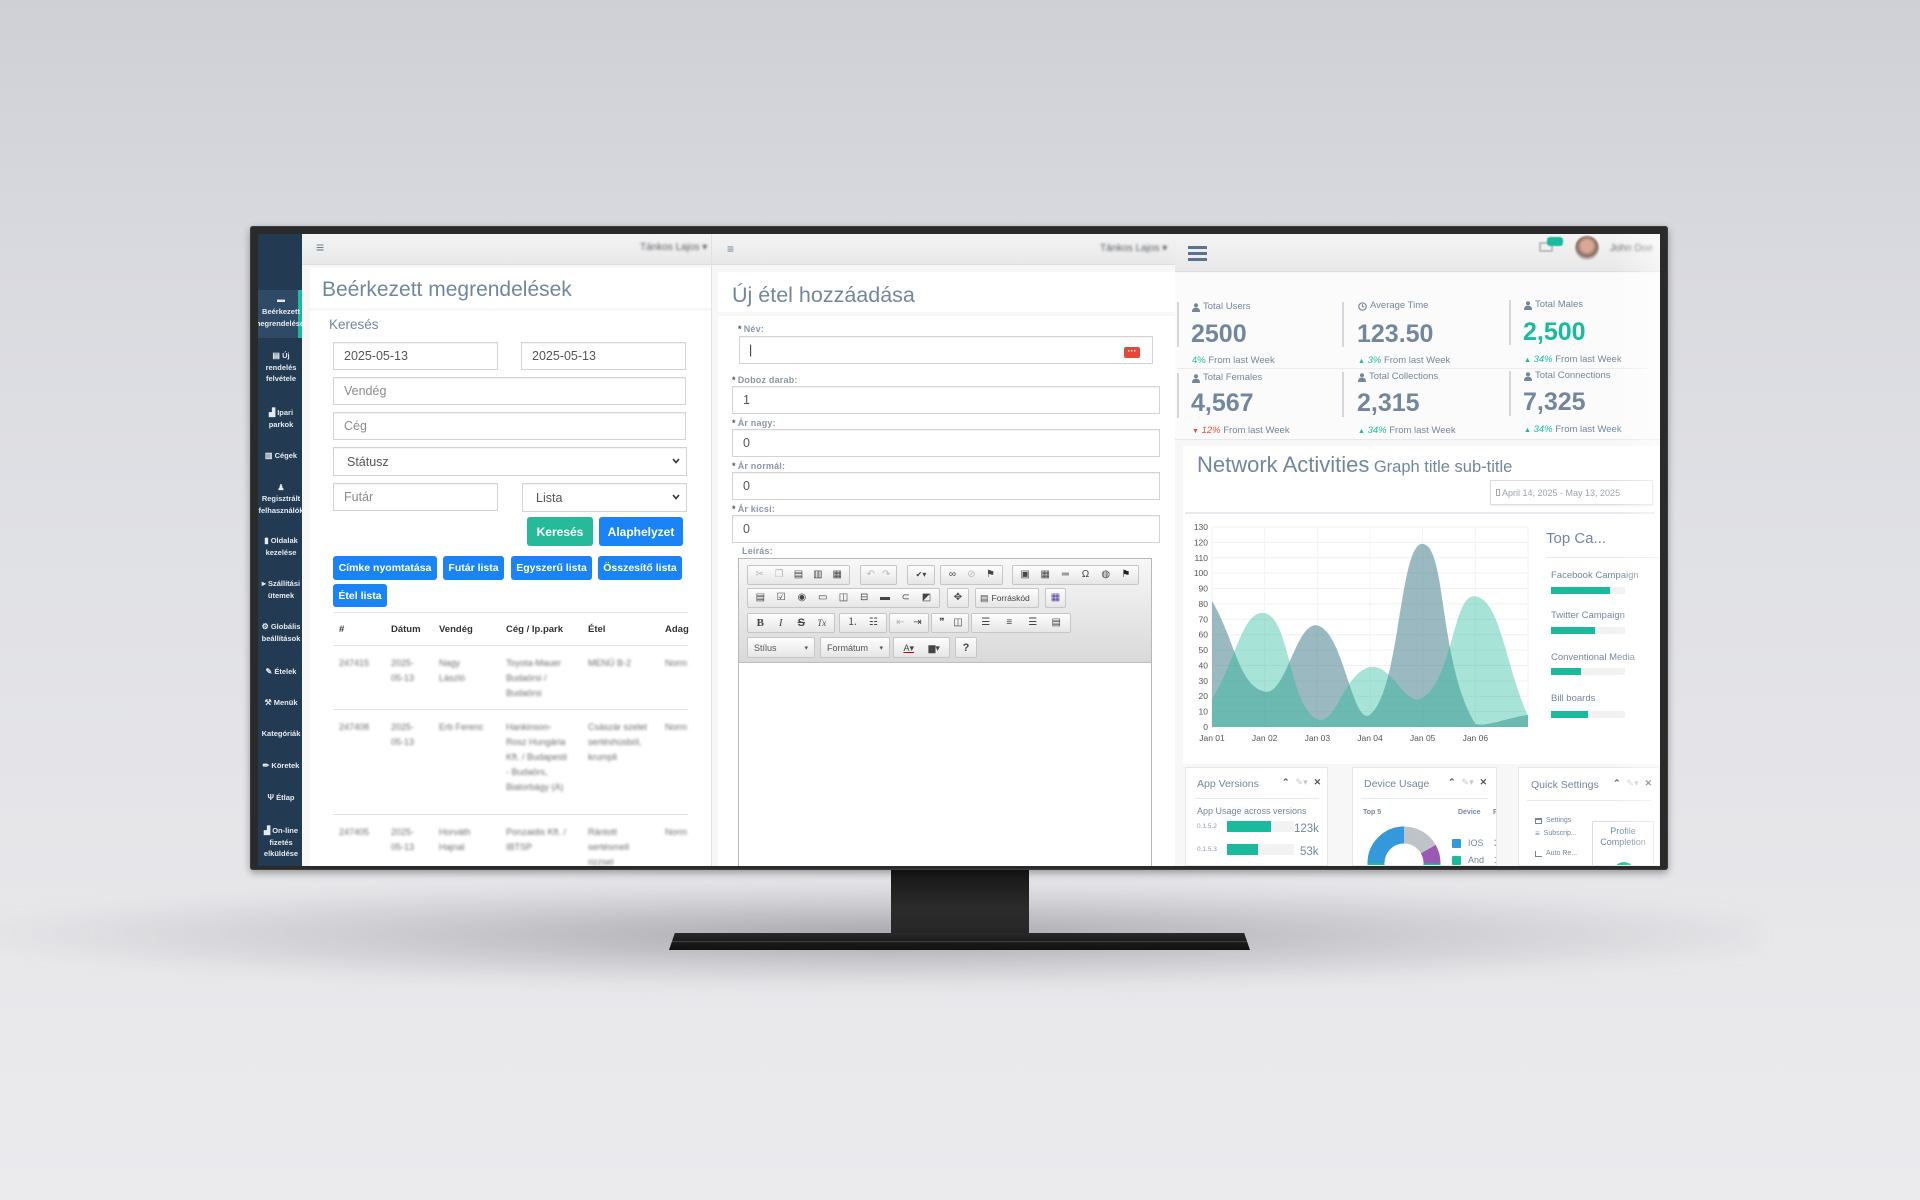  What do you see at coordinates (946, 443) in the screenshot?
I see `price-large-input: 0` at bounding box center [946, 443].